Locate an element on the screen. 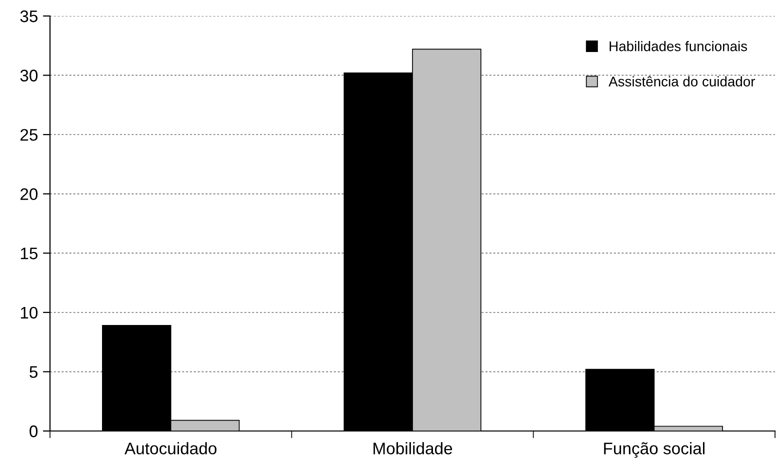 Image resolution: width=776 pixels, height=471 pixels. y-tick-label: 5 is located at coordinates (34, 372).